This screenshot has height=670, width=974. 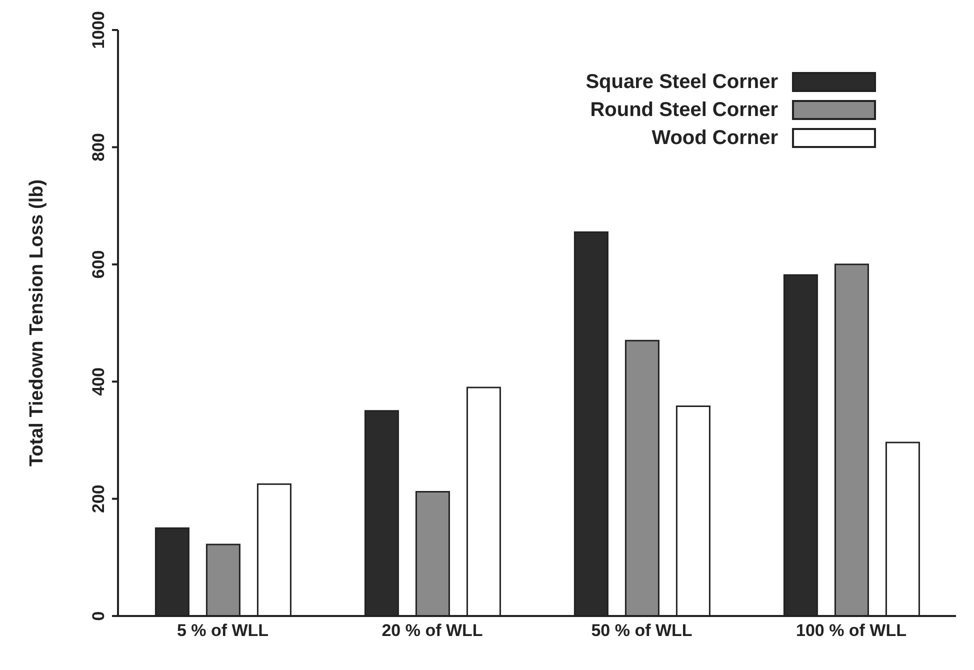 I want to click on y-tick-label: 1000, so click(x=98, y=30).